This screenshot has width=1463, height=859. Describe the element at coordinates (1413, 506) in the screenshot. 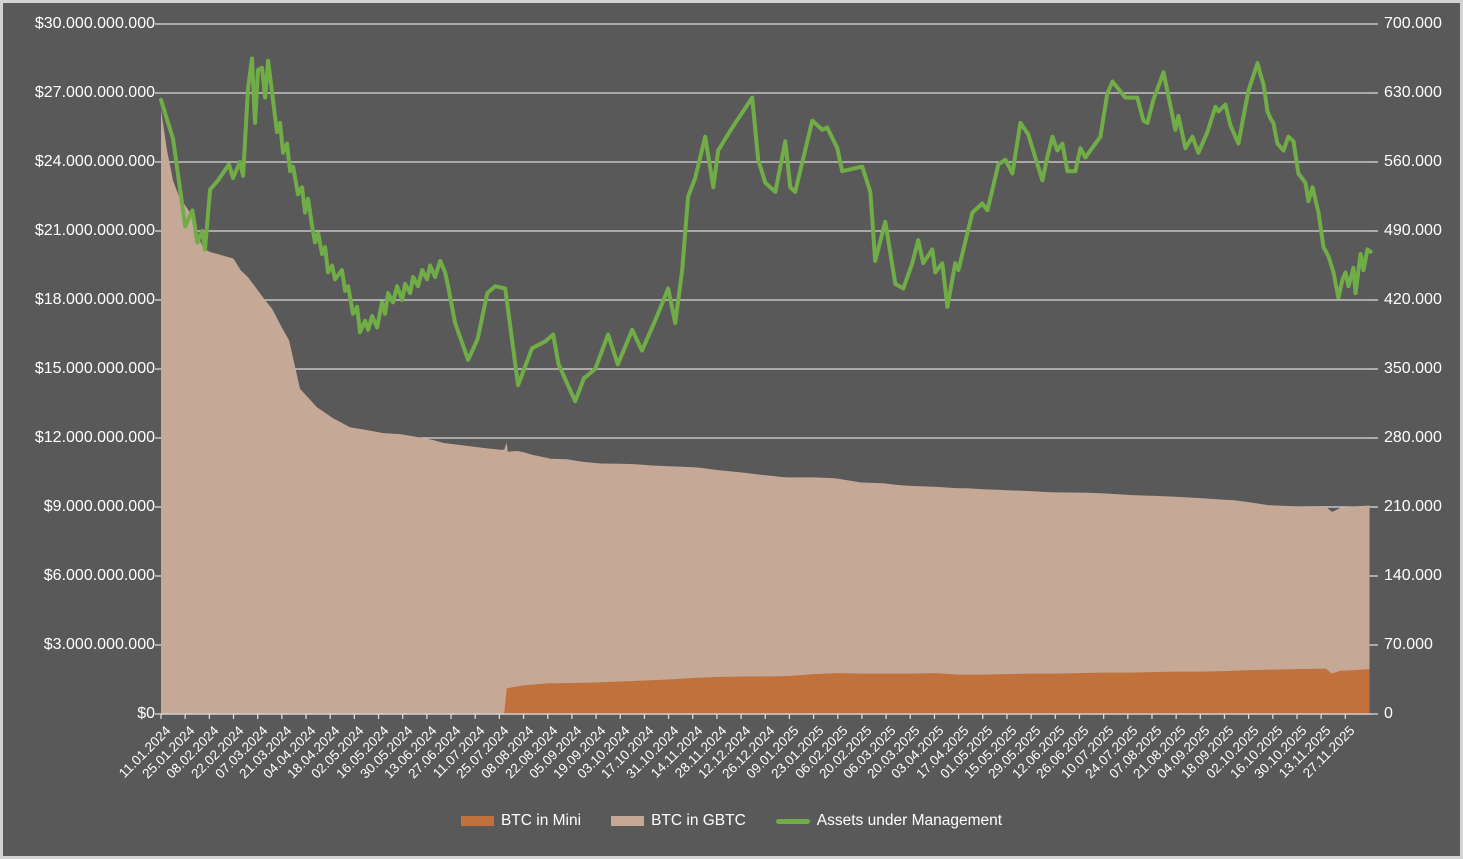

I see `y-axis-right-label: 210.000` at that location.